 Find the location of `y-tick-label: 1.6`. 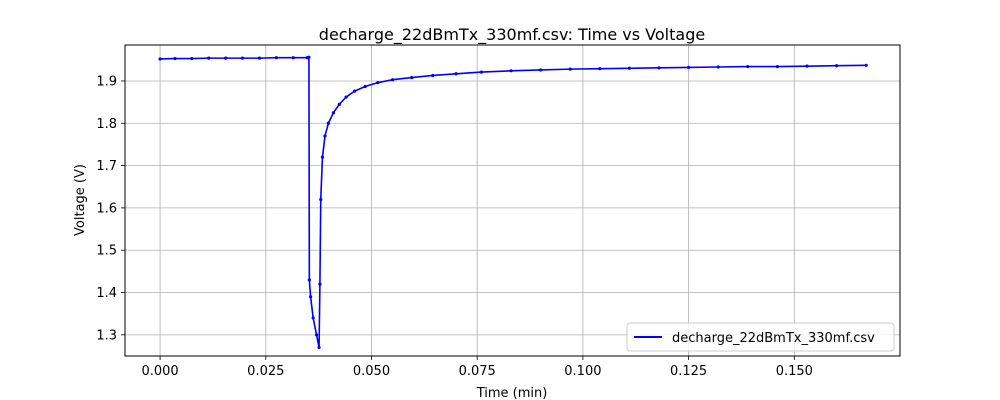

y-tick-label: 1.6 is located at coordinates (106, 208).